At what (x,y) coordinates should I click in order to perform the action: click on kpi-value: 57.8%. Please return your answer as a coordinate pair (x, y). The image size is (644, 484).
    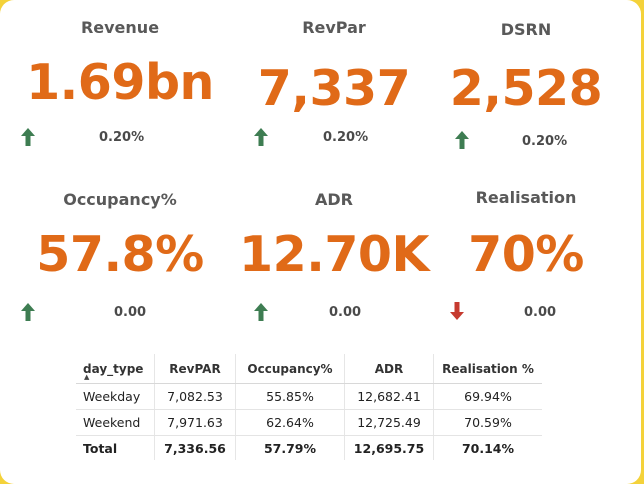
    Looking at the image, I should click on (120, 254).